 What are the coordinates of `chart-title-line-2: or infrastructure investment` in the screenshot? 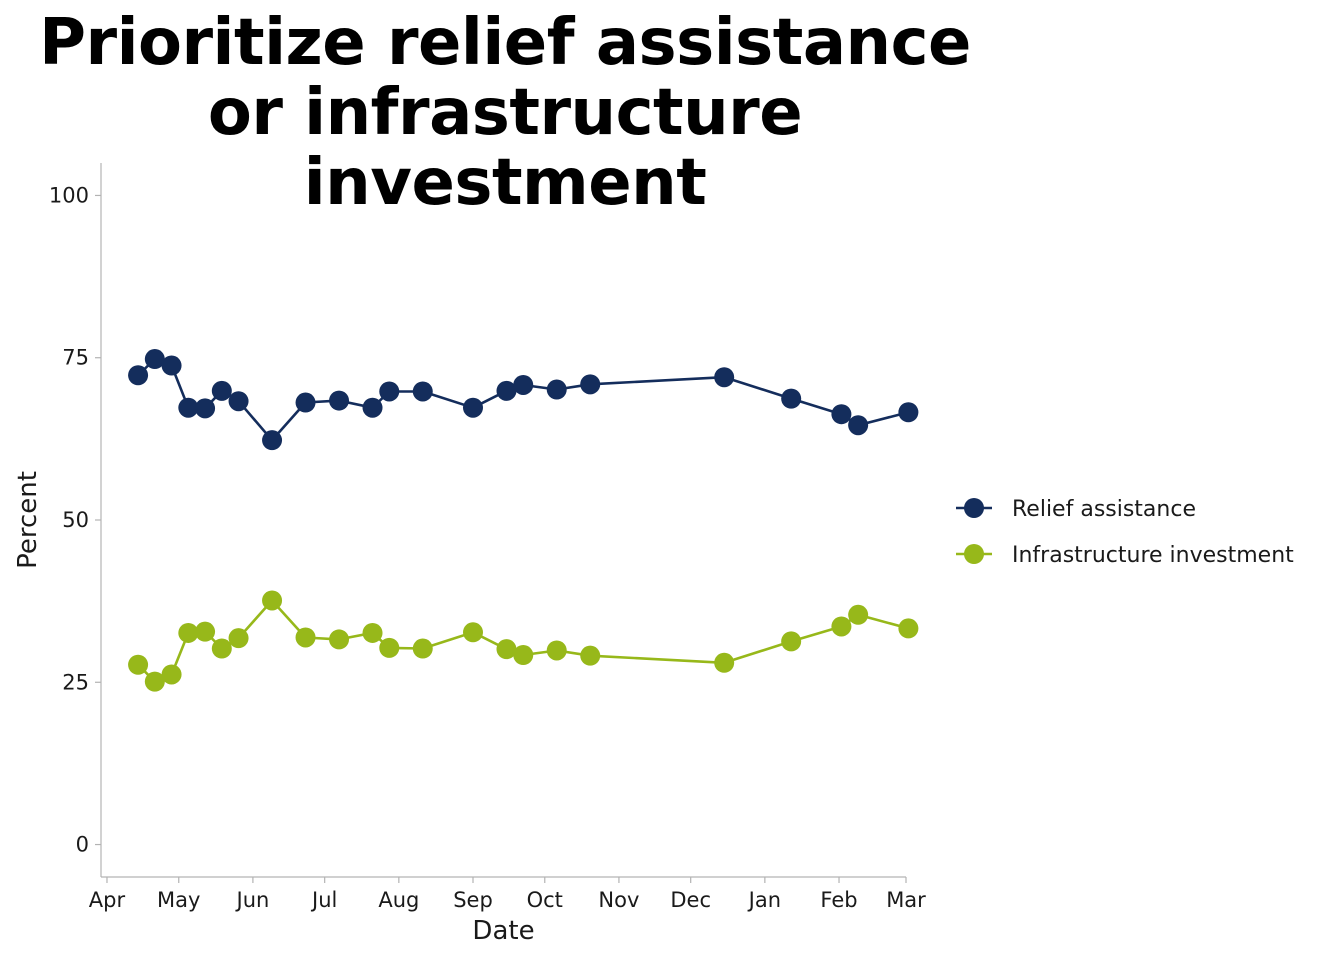 It's located at (505, 148).